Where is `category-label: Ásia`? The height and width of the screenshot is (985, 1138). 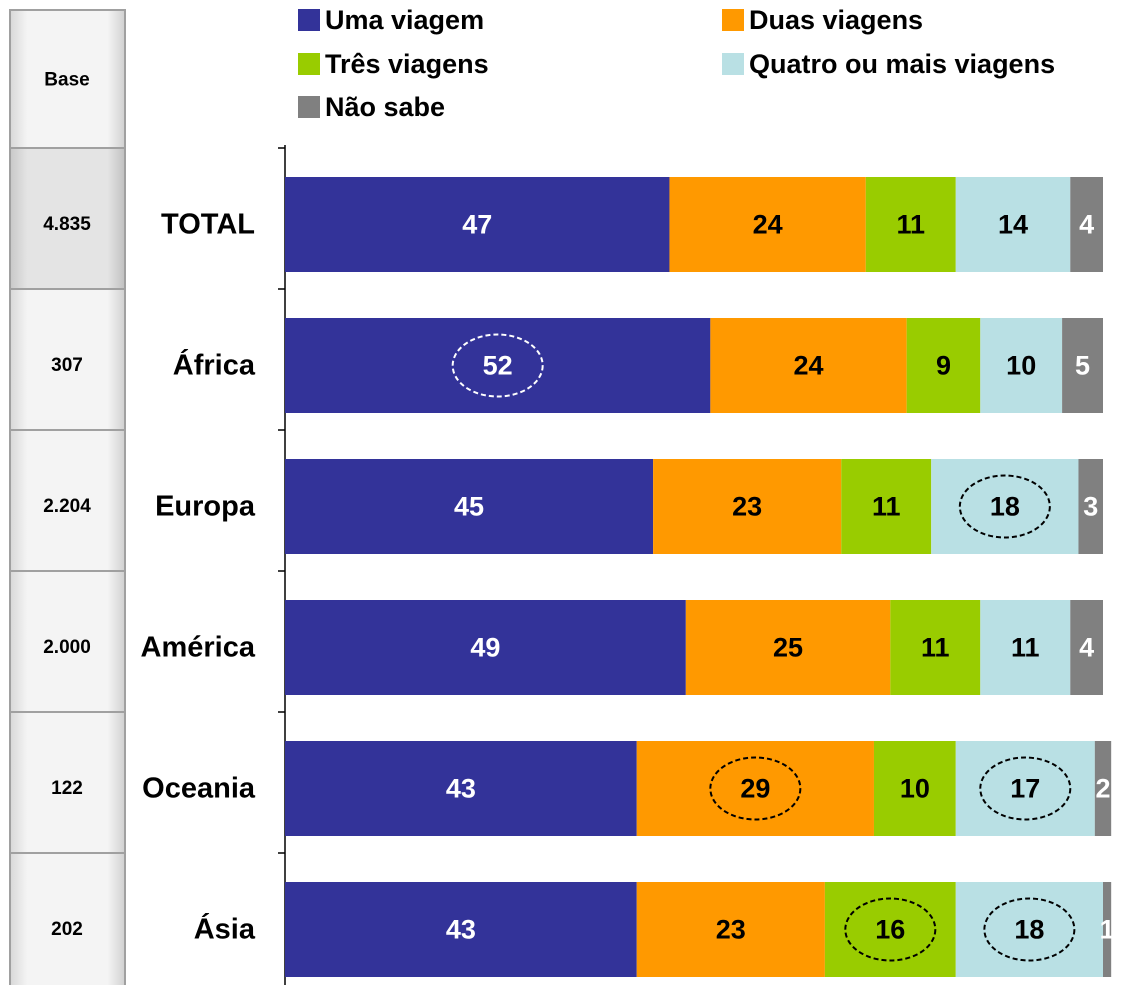 category-label: Ásia is located at coordinates (225, 929).